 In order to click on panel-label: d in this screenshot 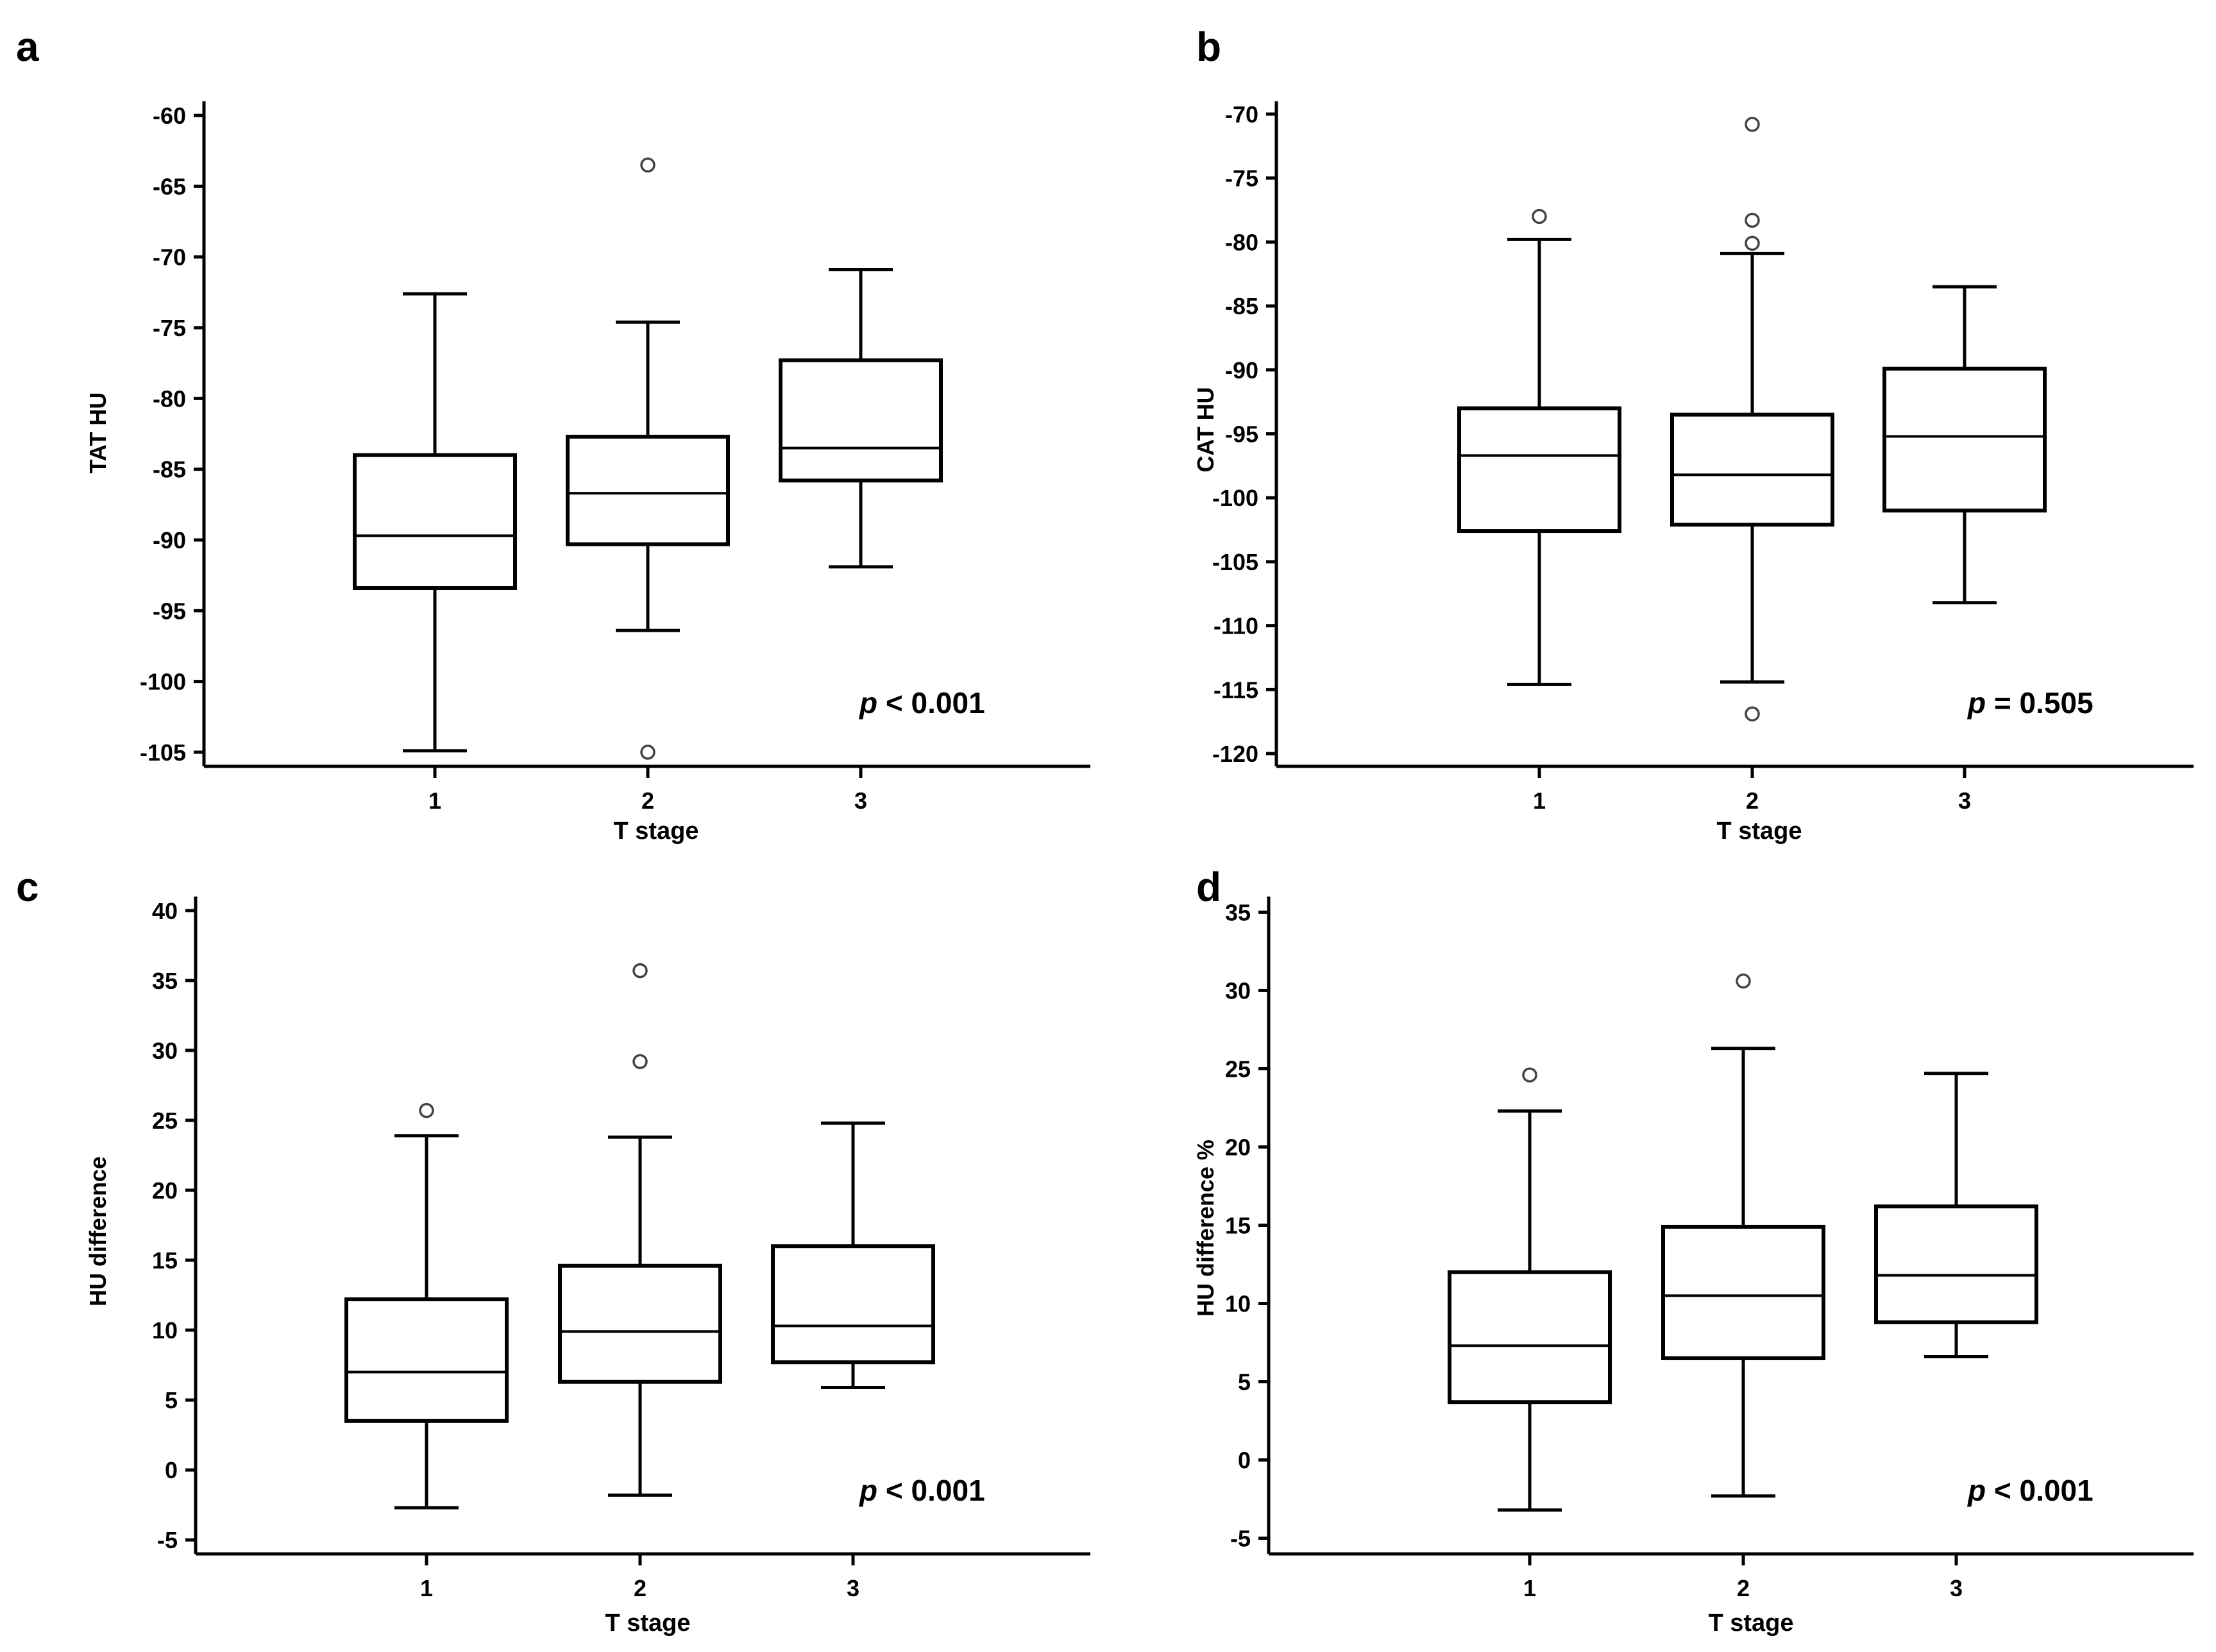, I will do `click(1209, 887)`.